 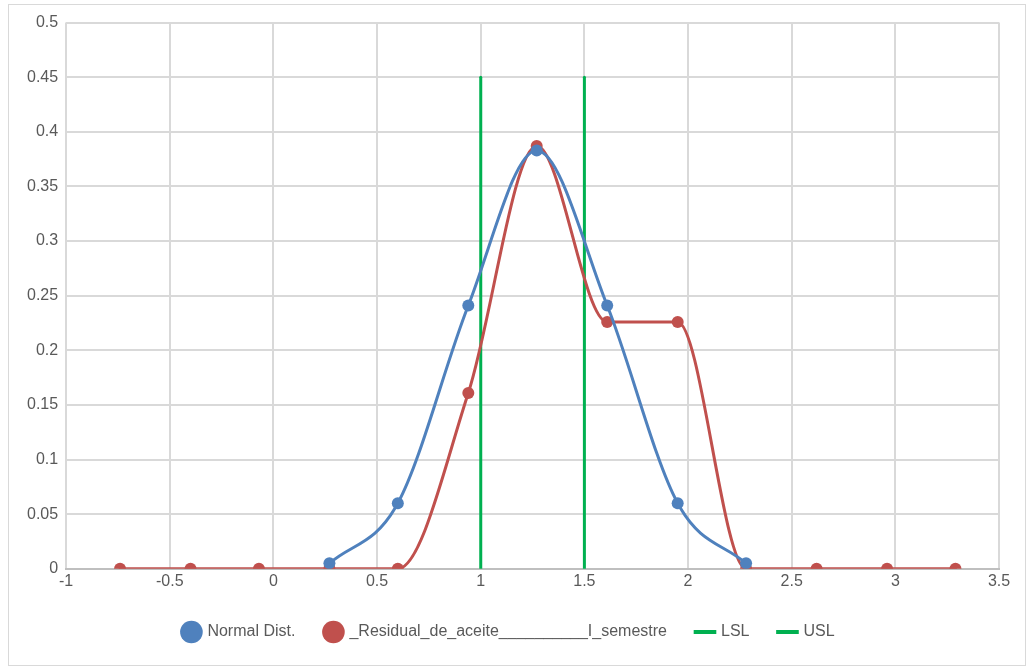 I want to click on x-tick-label: 2.5, so click(x=791, y=580).